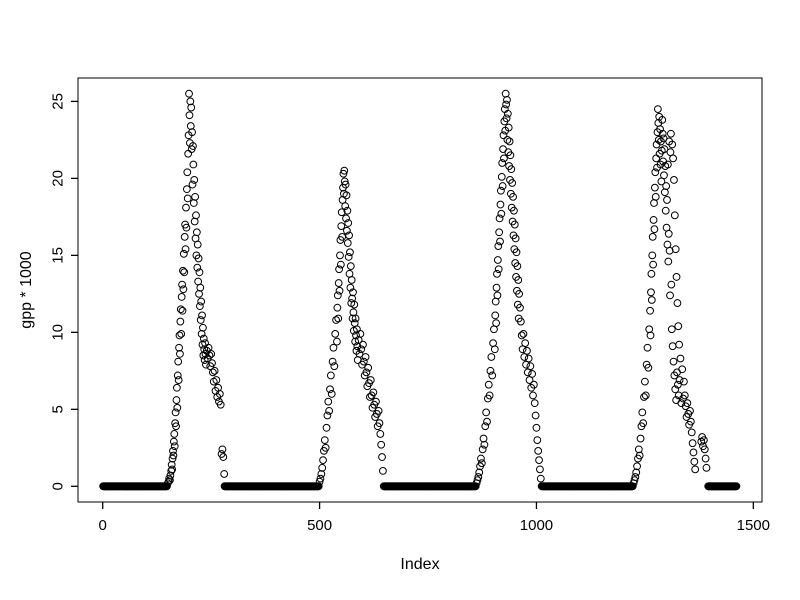 This screenshot has width=800, height=600. What do you see at coordinates (26, 290) in the screenshot?
I see `y-axis-title: gpp * 1000` at bounding box center [26, 290].